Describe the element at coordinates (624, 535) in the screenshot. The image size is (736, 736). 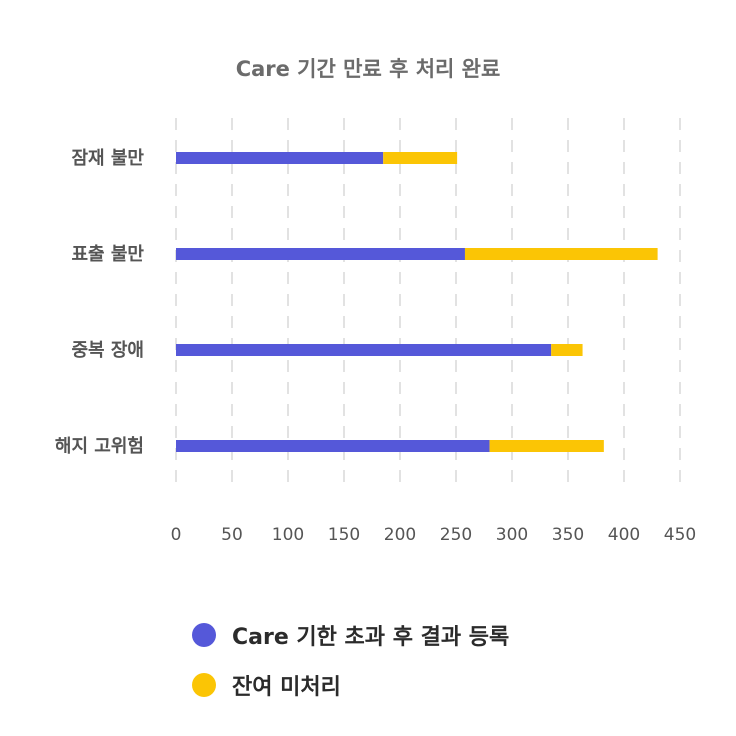
I see `x-tick-label-400: 400` at that location.